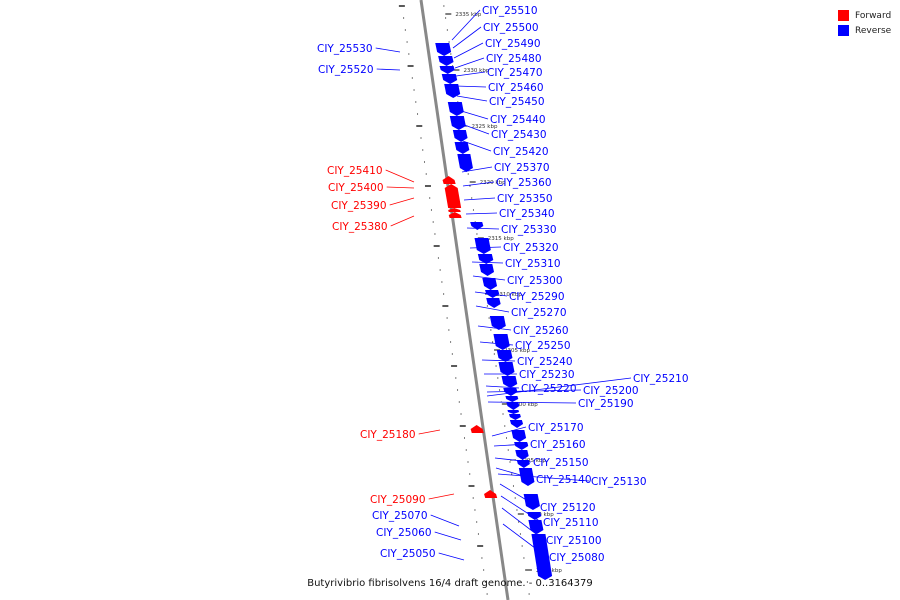  I want to click on gene-label: CIY_25200, so click(611, 391).